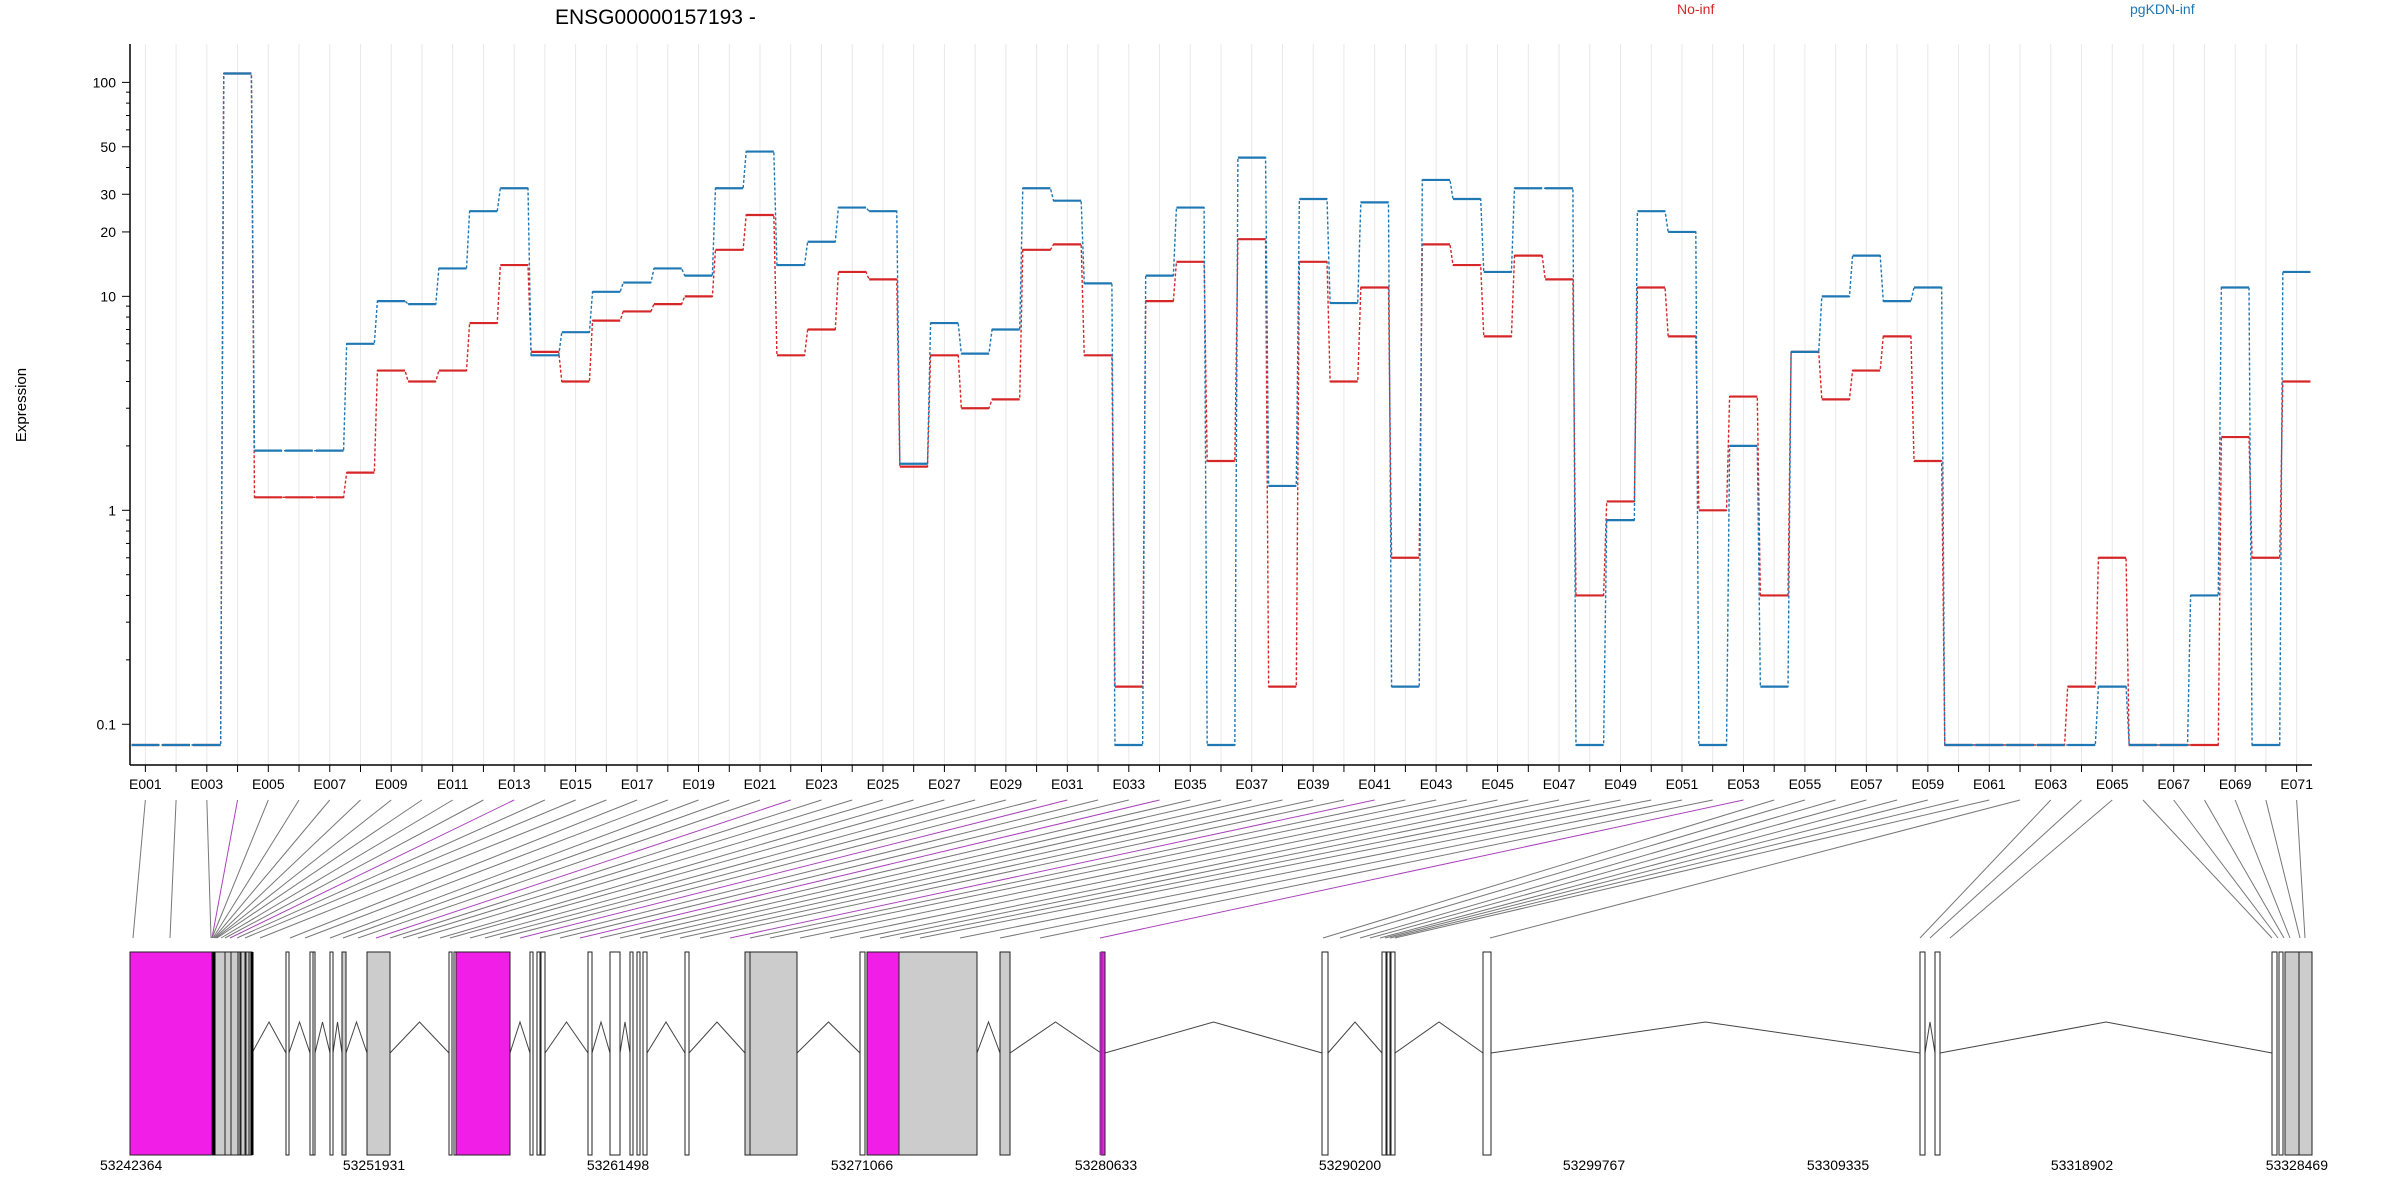 The height and width of the screenshot is (1200, 2400). What do you see at coordinates (1313, 784) in the screenshot?
I see `x-tick-label: E039` at bounding box center [1313, 784].